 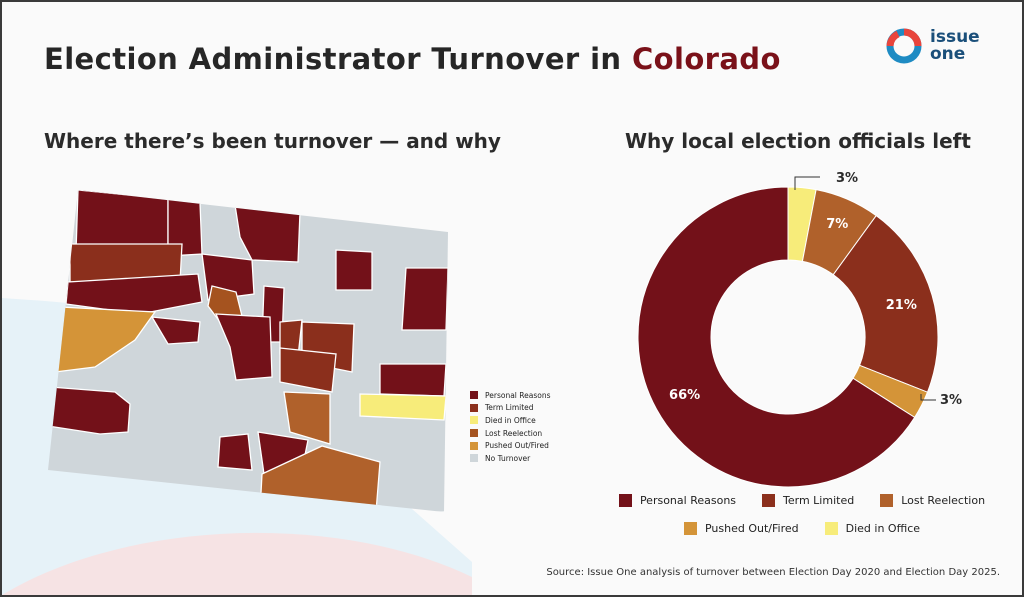 What do you see at coordinates (308, 370) in the screenshot?
I see `county-el-paso` at bounding box center [308, 370].